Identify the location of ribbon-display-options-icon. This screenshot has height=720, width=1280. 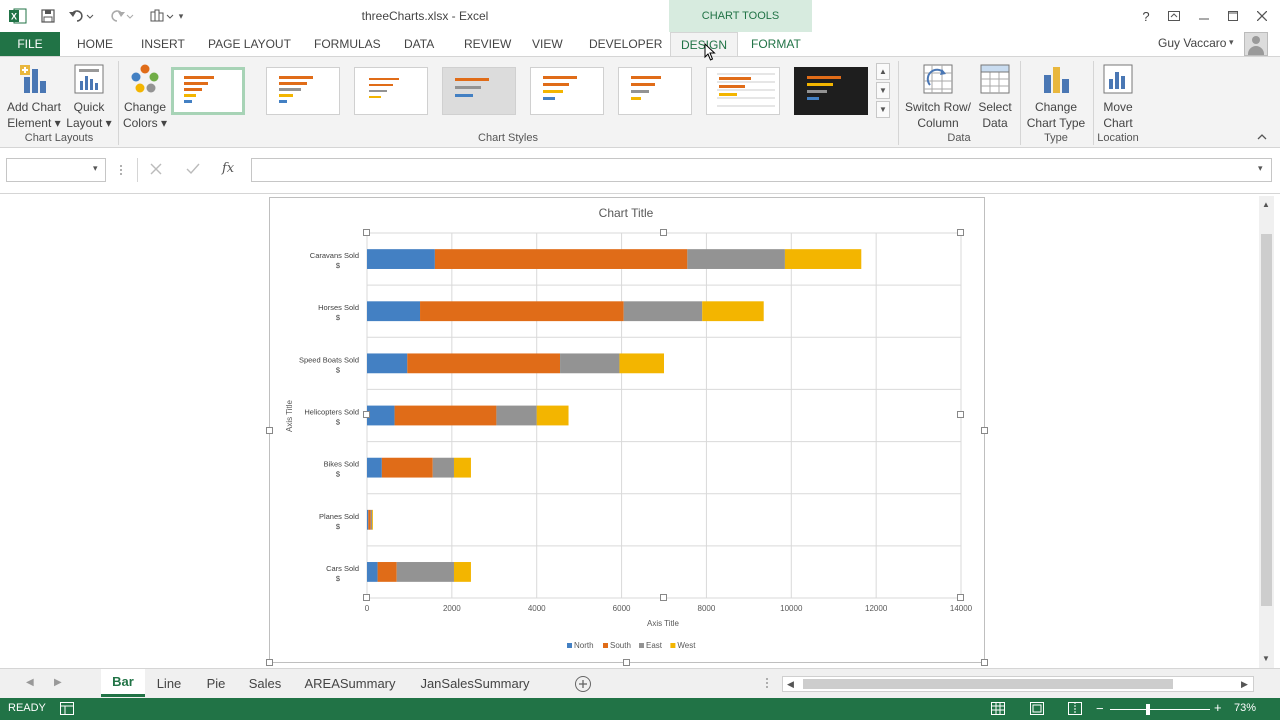
(1174, 16).